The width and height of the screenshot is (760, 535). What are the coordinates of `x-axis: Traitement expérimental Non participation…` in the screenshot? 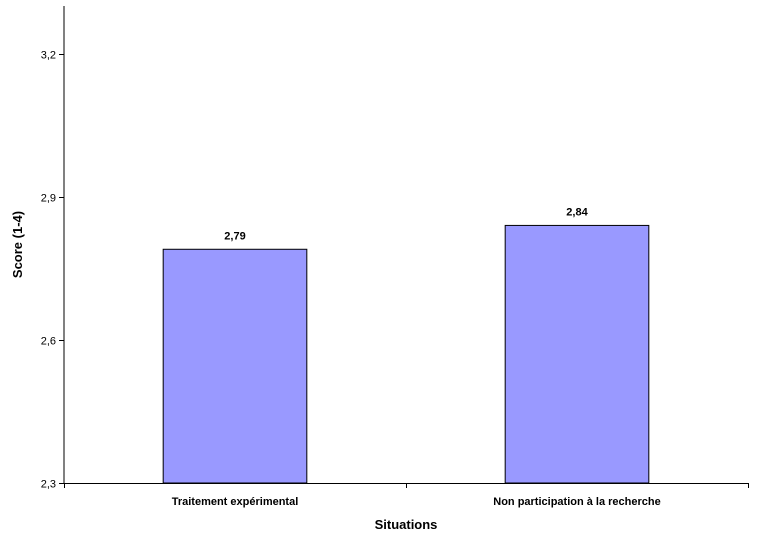 It's located at (406, 495).